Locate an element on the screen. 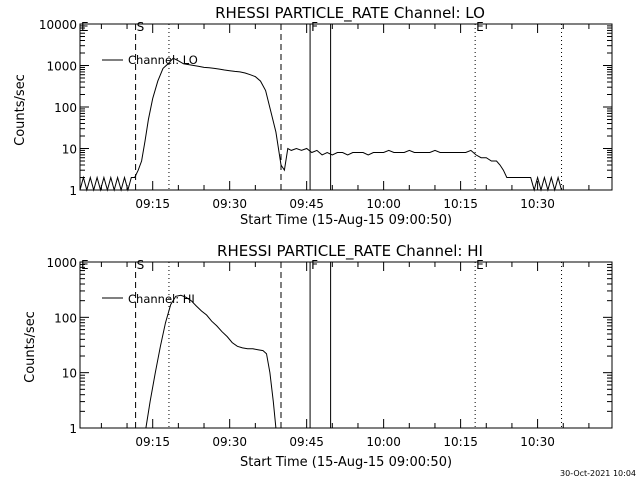 This screenshot has width=640, height=480. y-tick-label: 10000 is located at coordinates (58, 25).